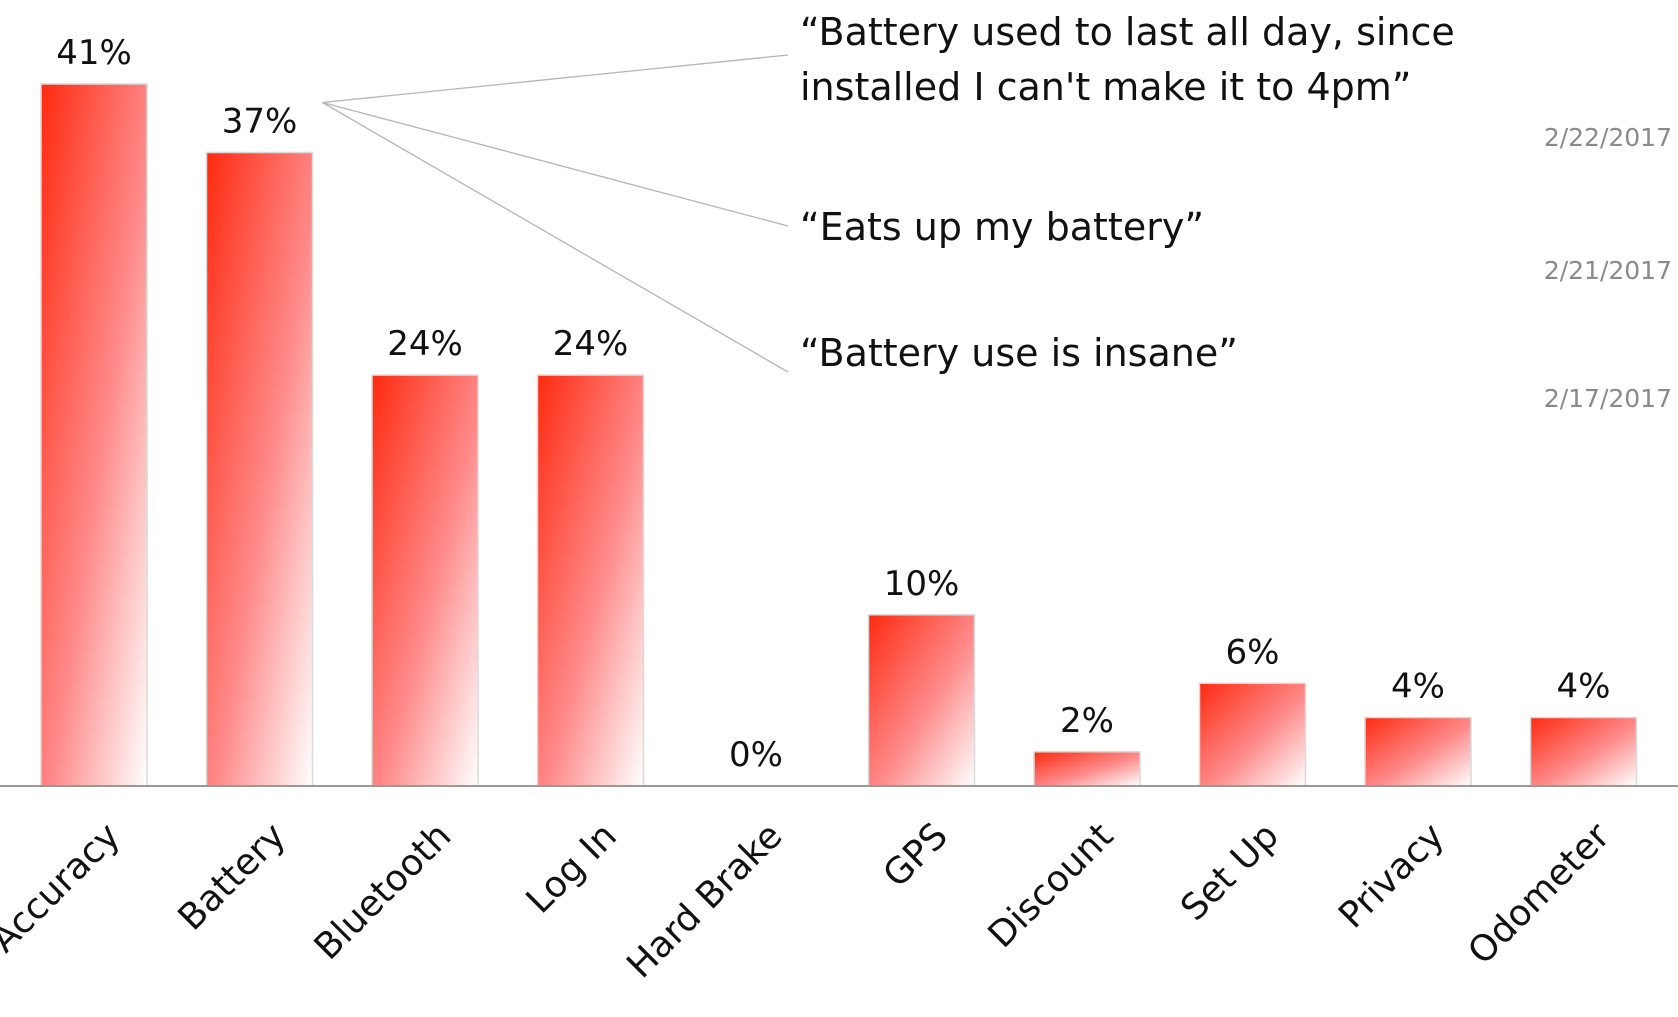  I want to click on value-label-set-up: 6%, so click(1253, 652).